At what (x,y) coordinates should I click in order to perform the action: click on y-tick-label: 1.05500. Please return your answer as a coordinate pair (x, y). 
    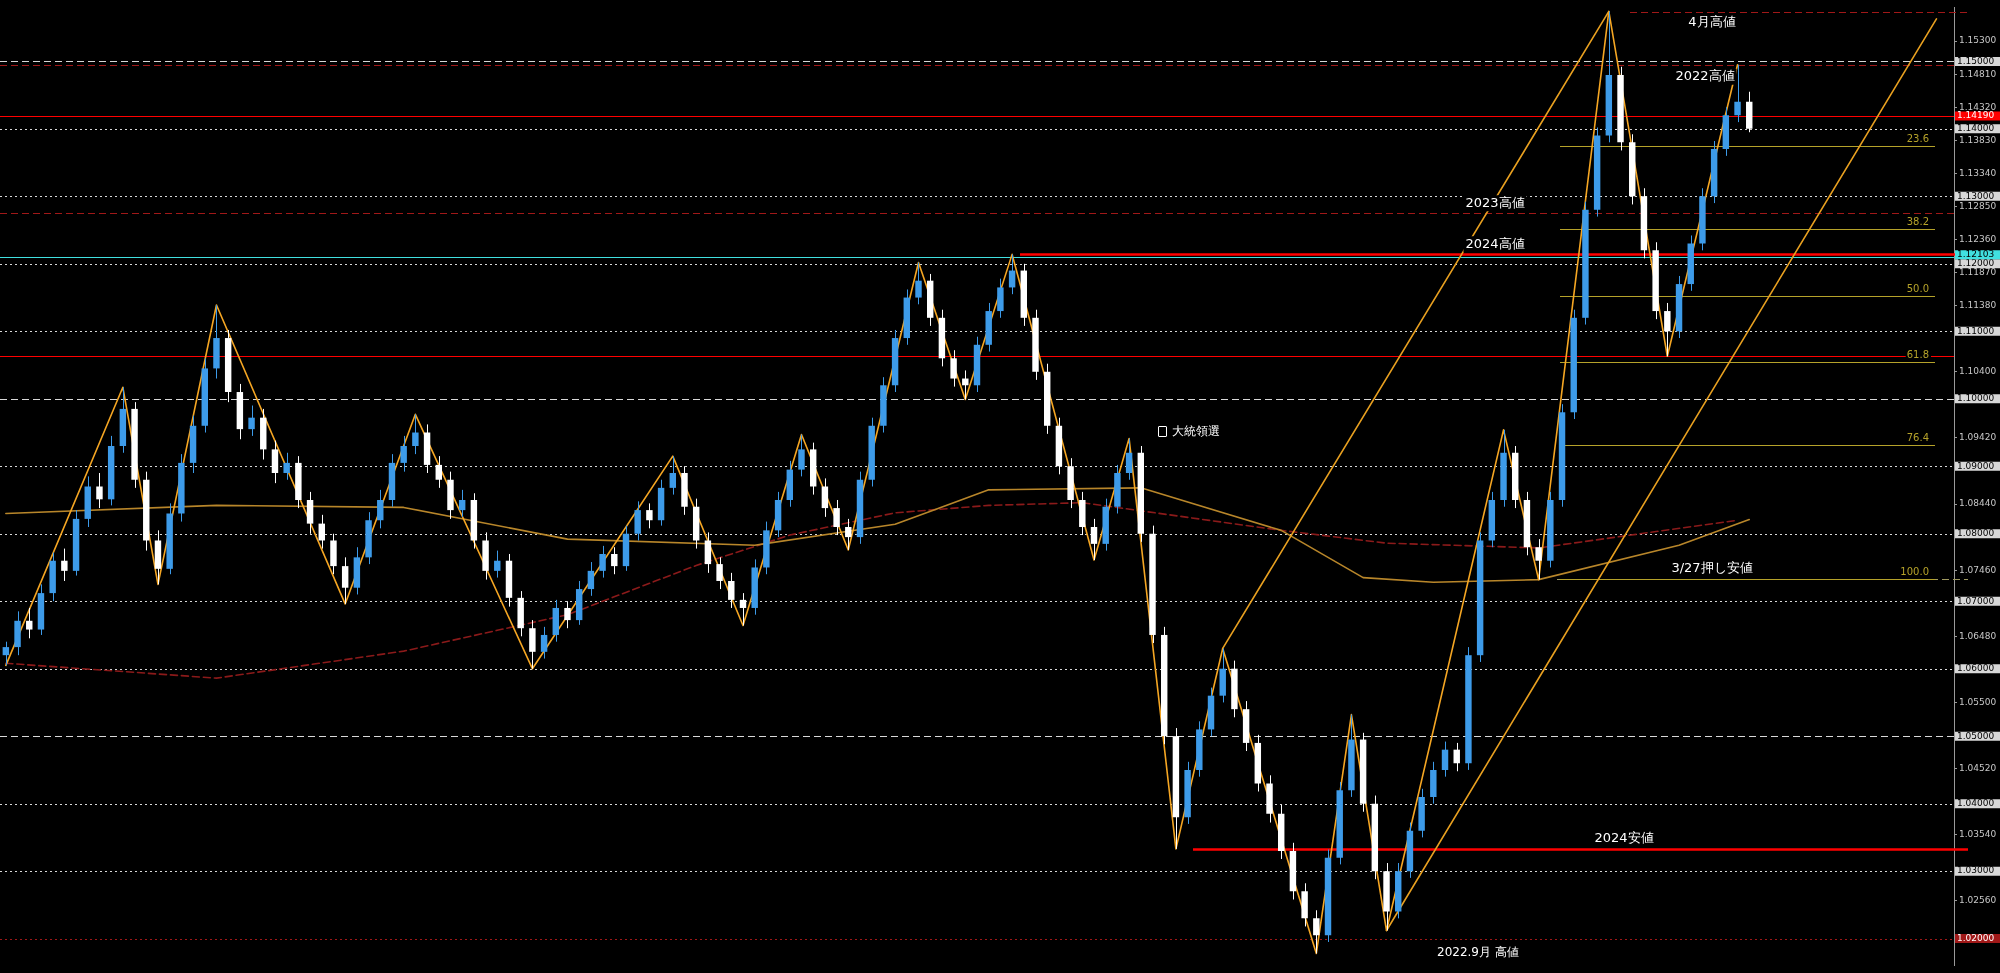
    Looking at the image, I should click on (1978, 701).